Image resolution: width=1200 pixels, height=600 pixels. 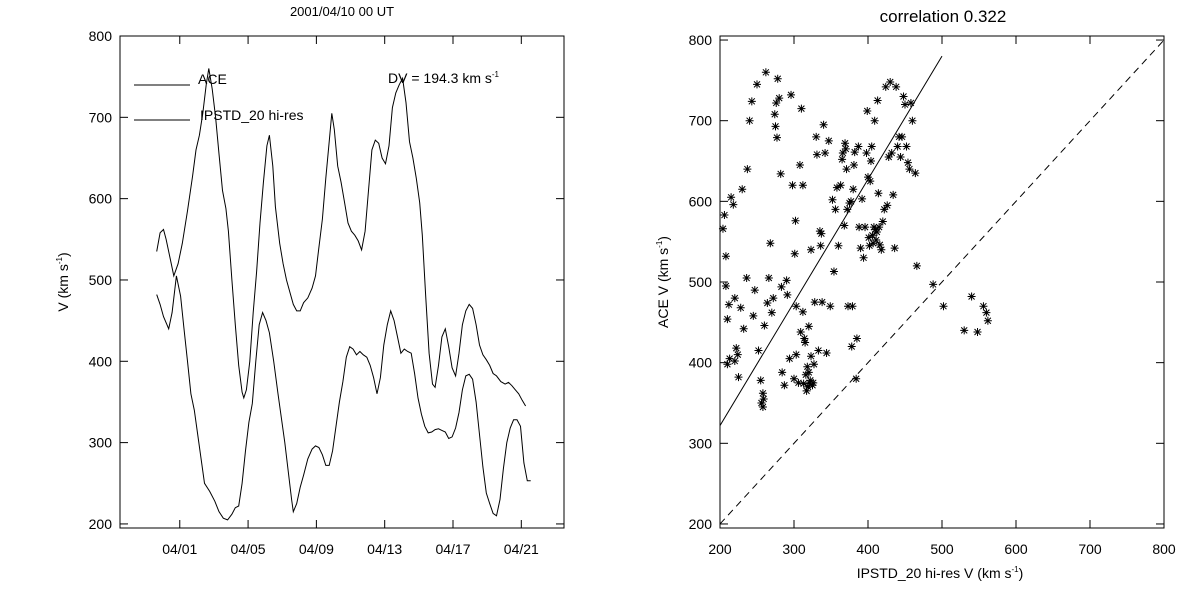 I want to click on right-x-tick-label: 300, so click(x=794, y=549).